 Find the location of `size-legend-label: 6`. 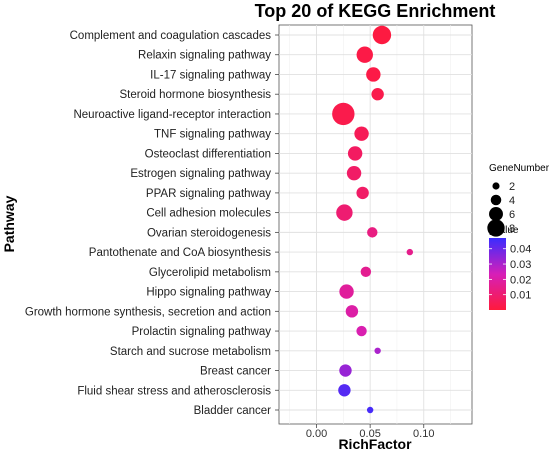

size-legend-label: 6 is located at coordinates (512, 215).